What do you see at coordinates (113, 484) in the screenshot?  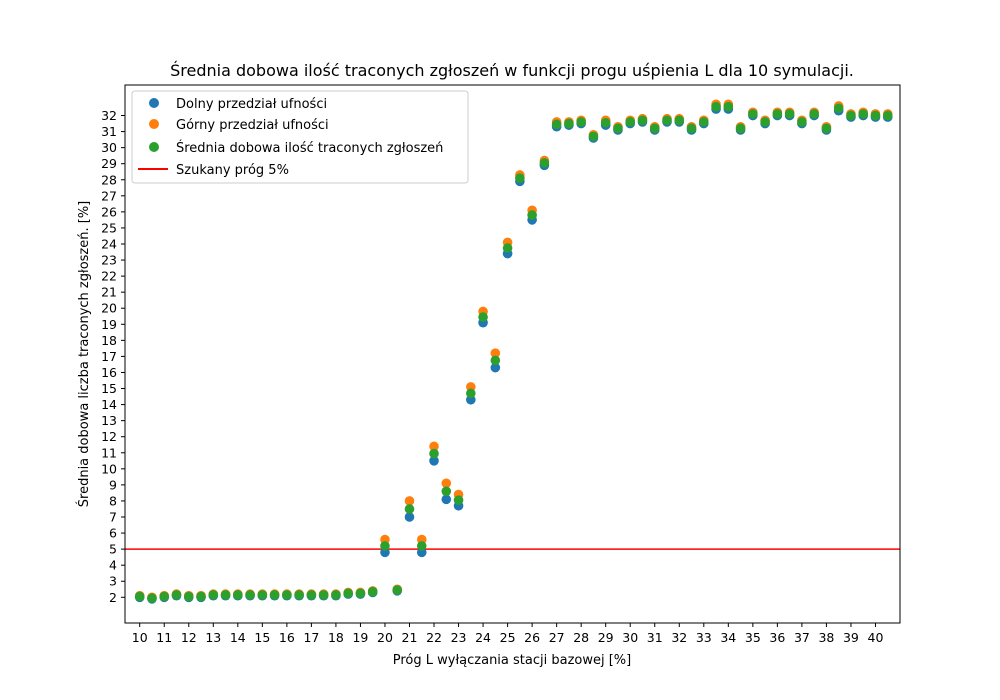 I see `y-tick-label: 9` at bounding box center [113, 484].